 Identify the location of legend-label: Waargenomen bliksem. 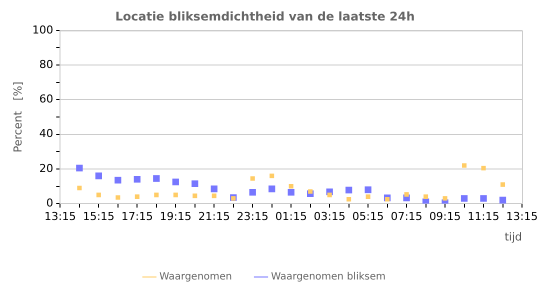
(328, 277).